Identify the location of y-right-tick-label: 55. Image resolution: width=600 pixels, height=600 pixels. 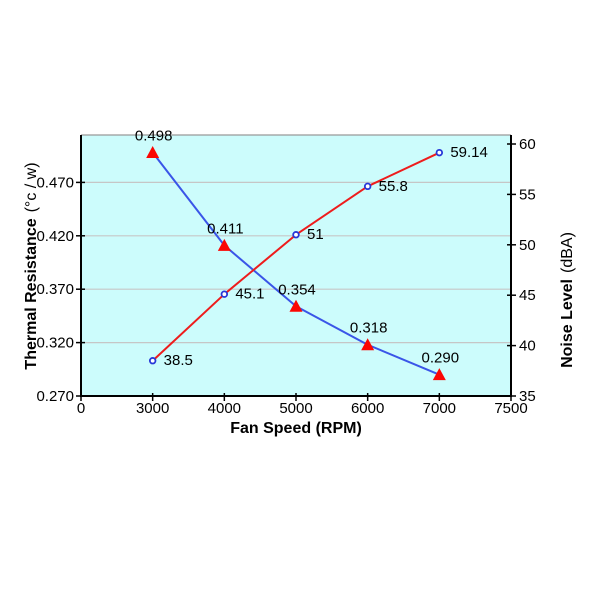
(527, 194).